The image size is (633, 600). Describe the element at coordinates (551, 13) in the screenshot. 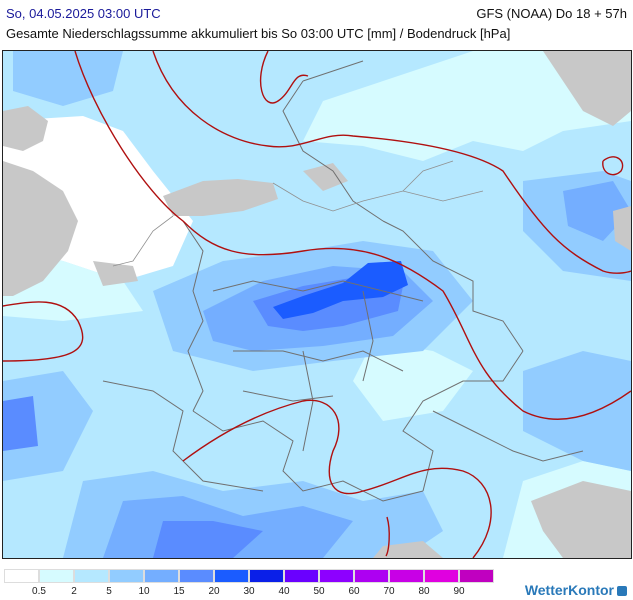

I see `model-run-label: GFS (NOAA) Do 18 + 57h` at that location.